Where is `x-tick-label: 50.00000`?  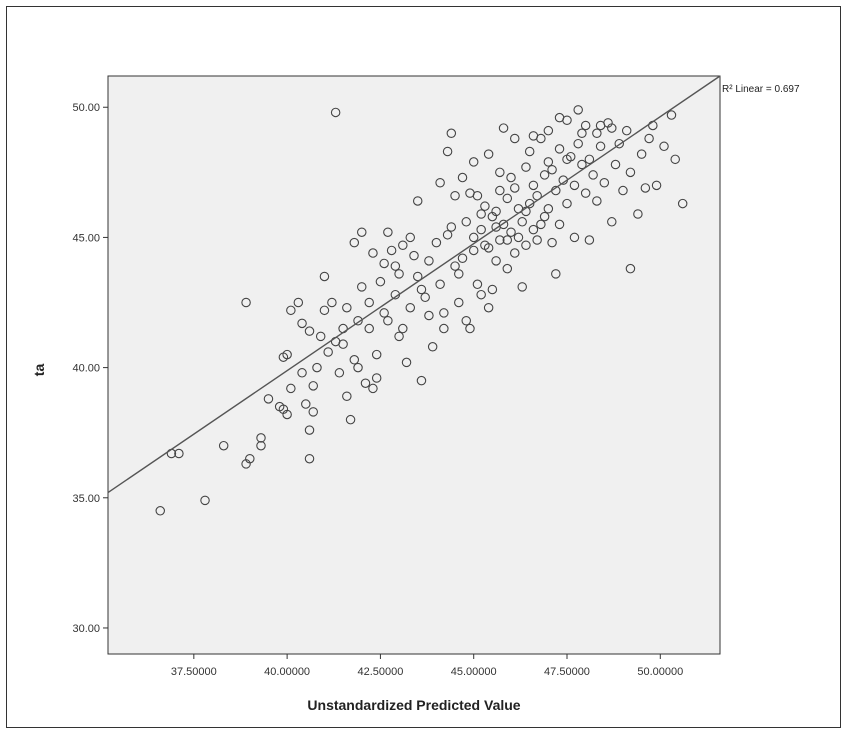
x-tick-label: 50.00000 is located at coordinates (660, 672).